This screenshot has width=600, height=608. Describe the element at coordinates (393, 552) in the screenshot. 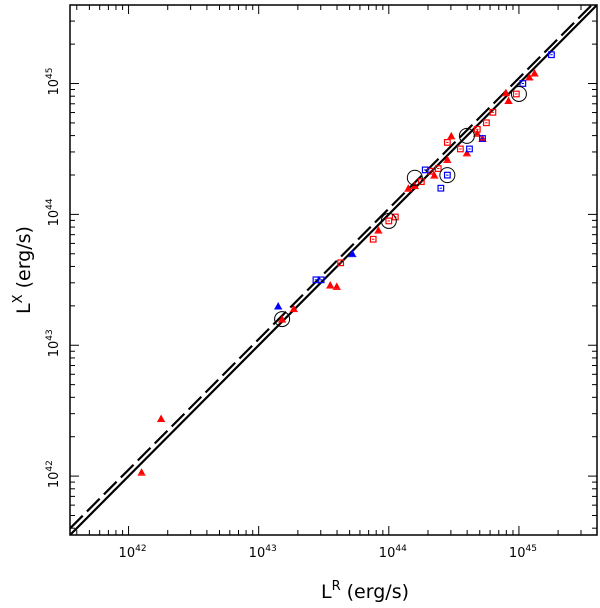

I see `x-tick-label: 1044` at that location.